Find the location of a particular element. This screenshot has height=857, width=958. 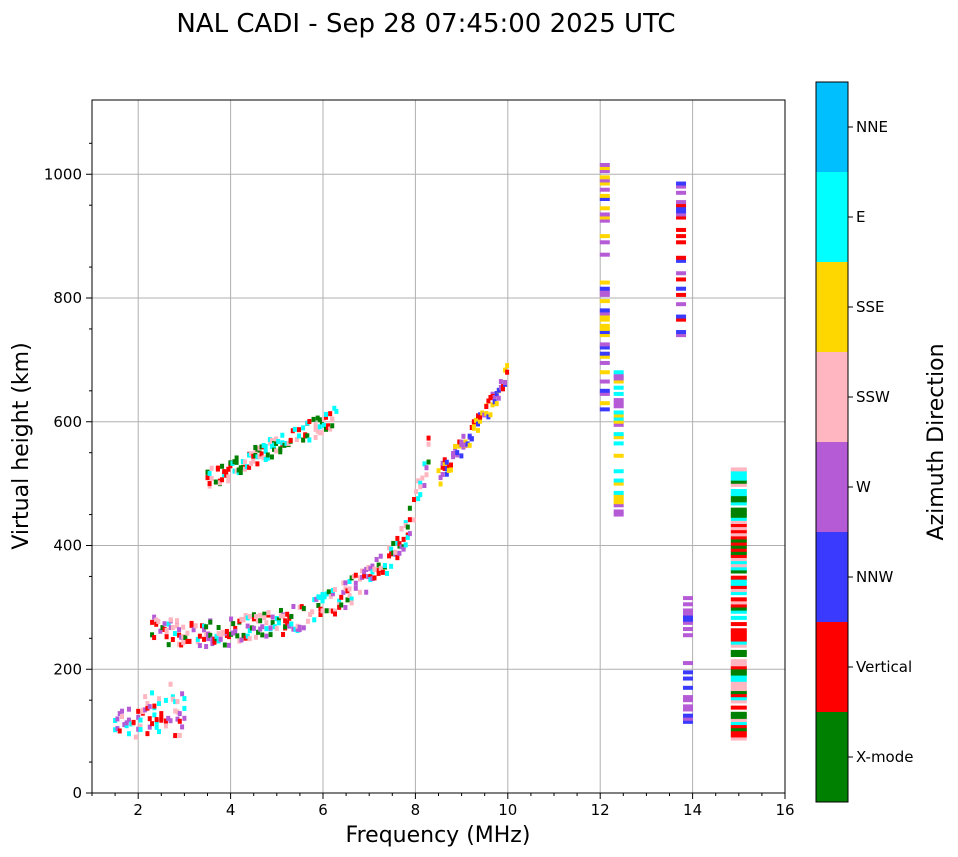

y-axis-ticks: 0 200 400 600 800 1000 is located at coordinates (68, 472).